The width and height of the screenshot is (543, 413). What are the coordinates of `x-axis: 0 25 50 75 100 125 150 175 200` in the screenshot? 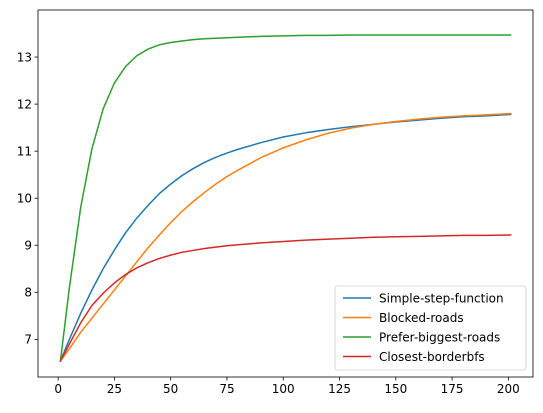 It's located at (287, 386).